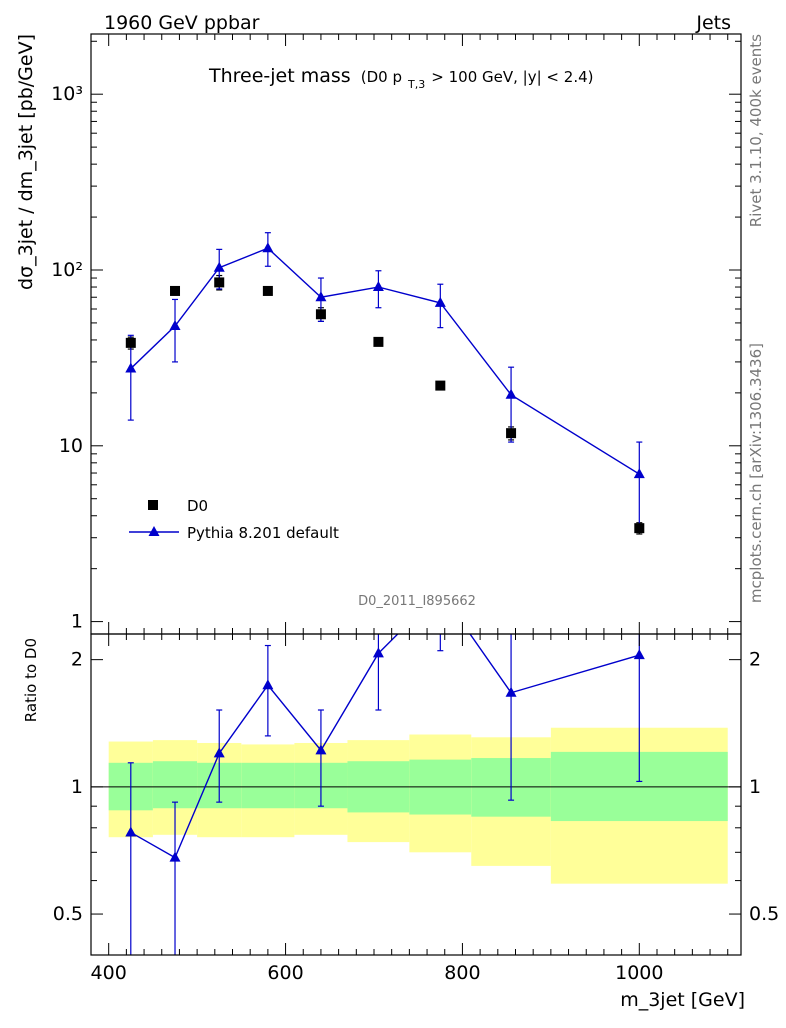 The height and width of the screenshot is (1028, 786). What do you see at coordinates (756, 473) in the screenshot?
I see `mcplots-label: mcplots.cern.ch [arXiv:1306.3436]` at bounding box center [756, 473].